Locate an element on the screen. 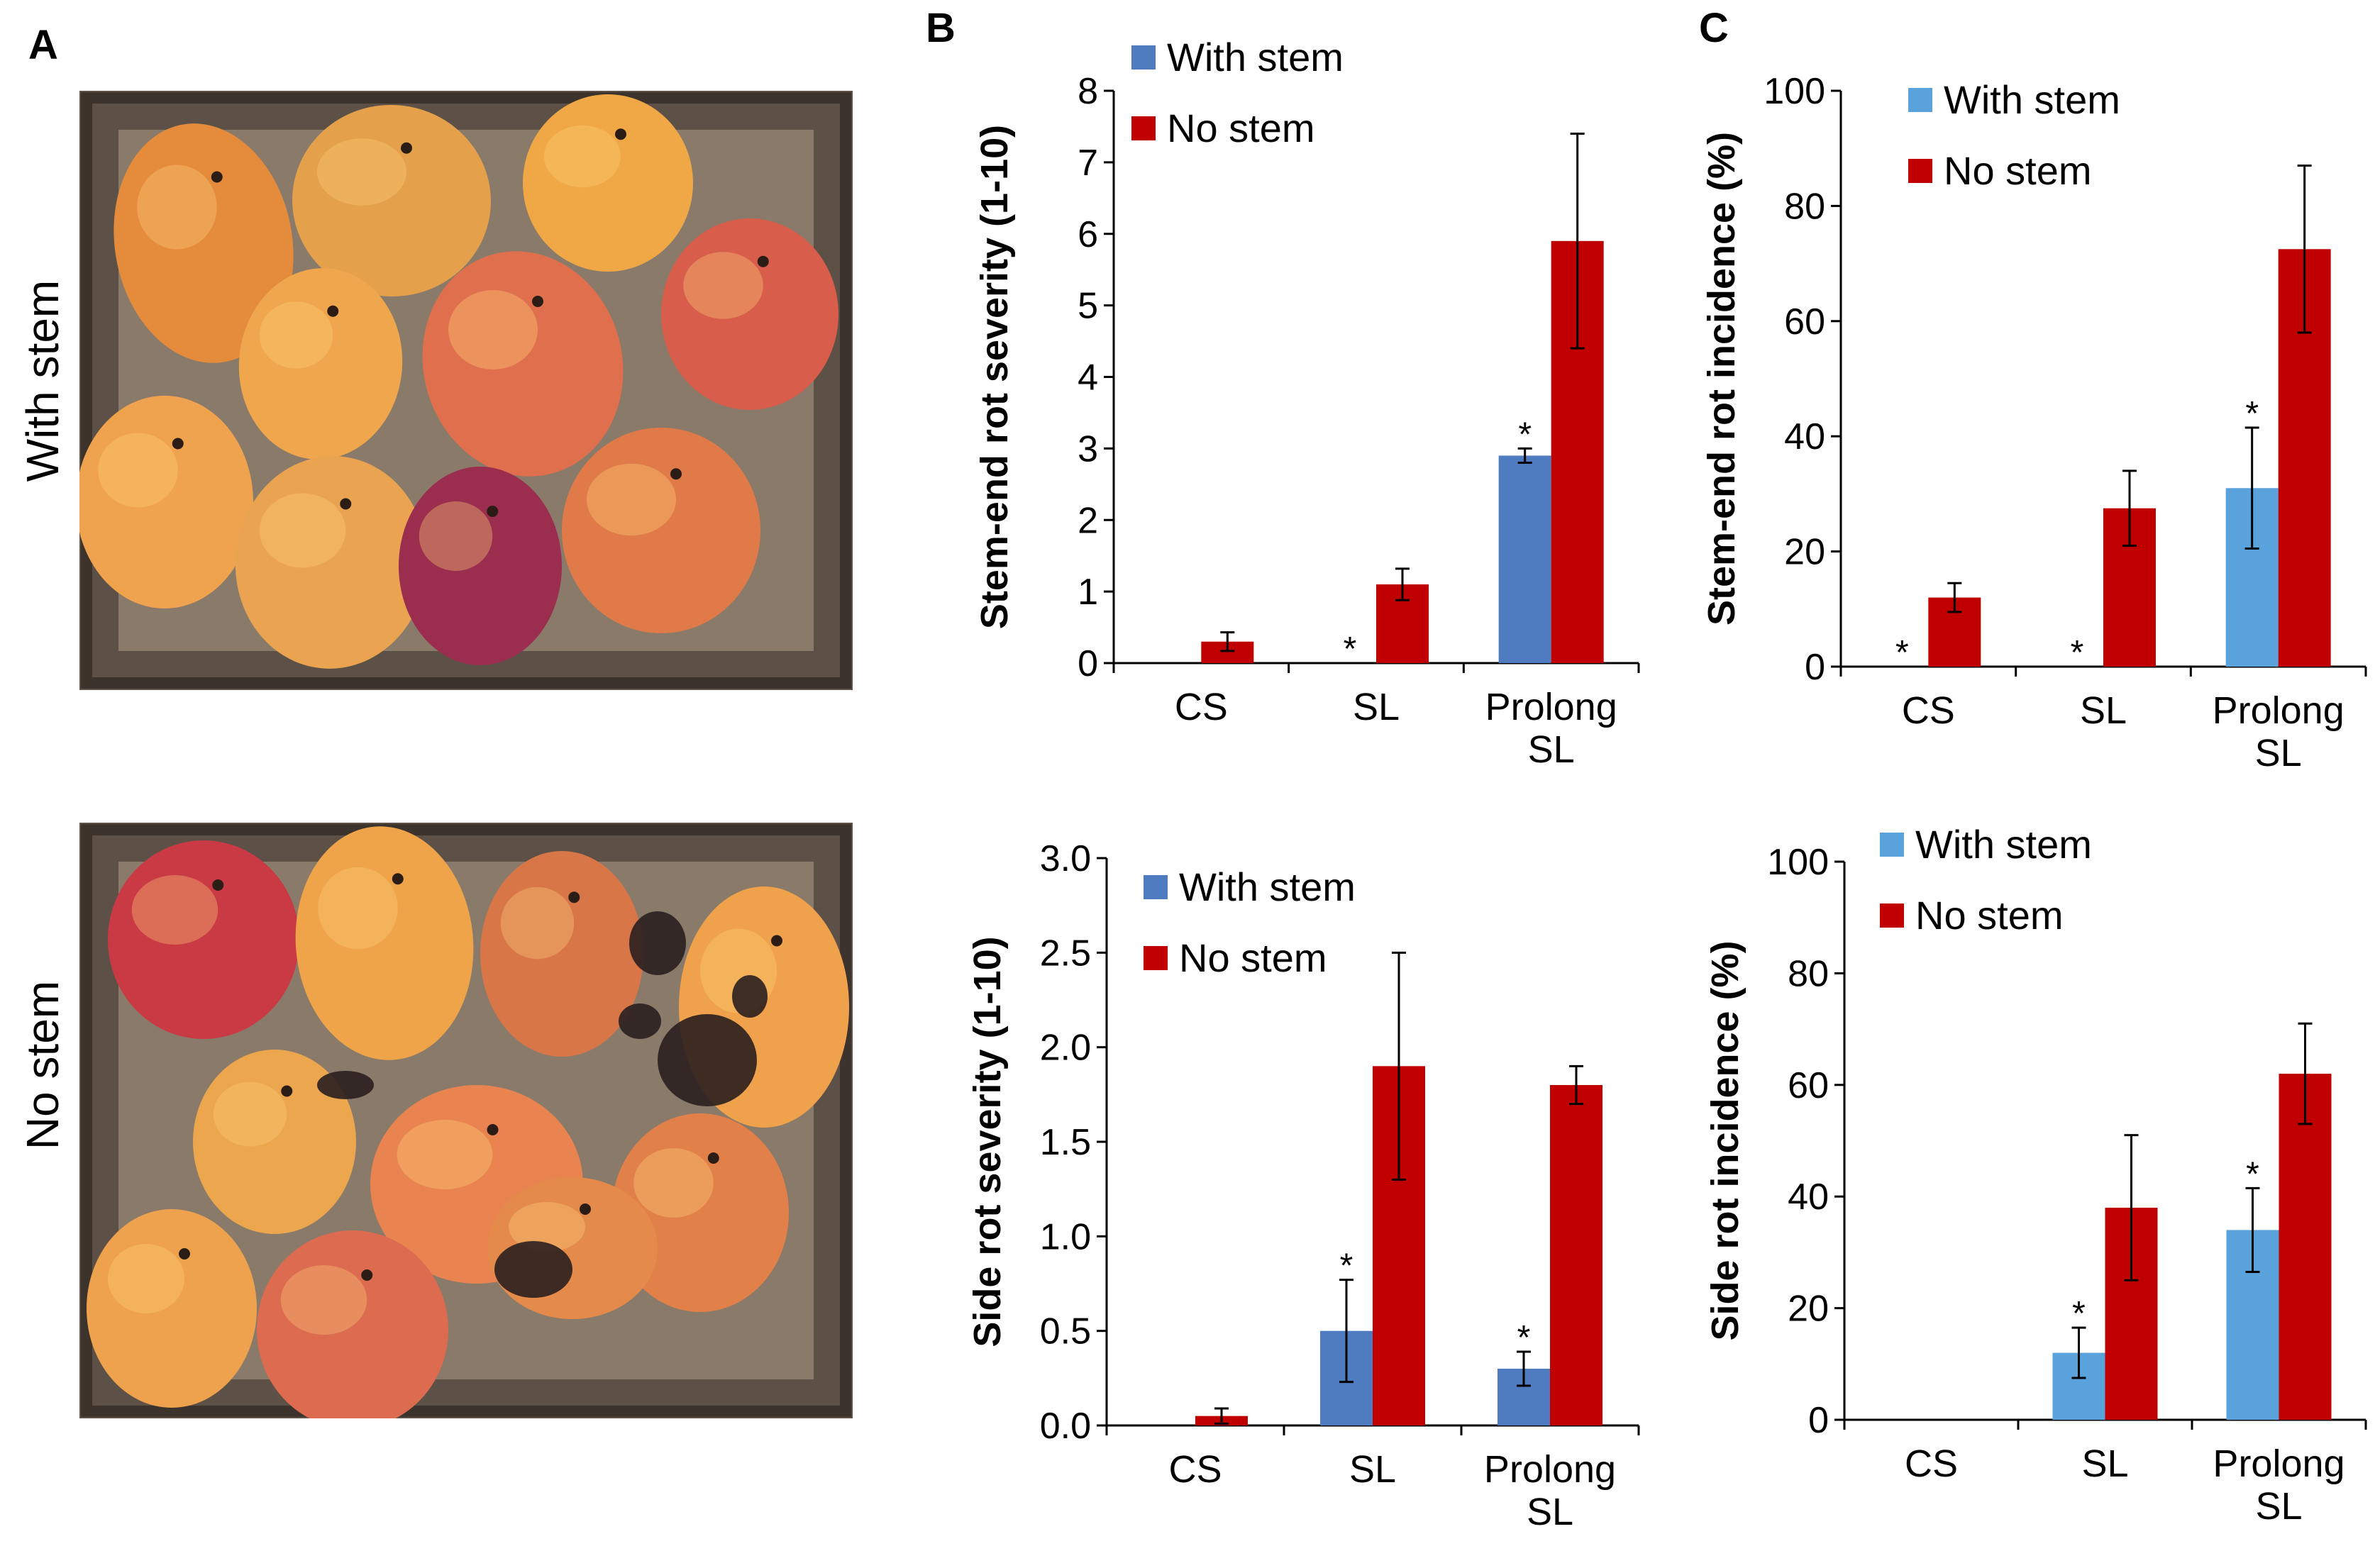 The image size is (2375, 1568). y-tick-label: 5 is located at coordinates (1088, 306).